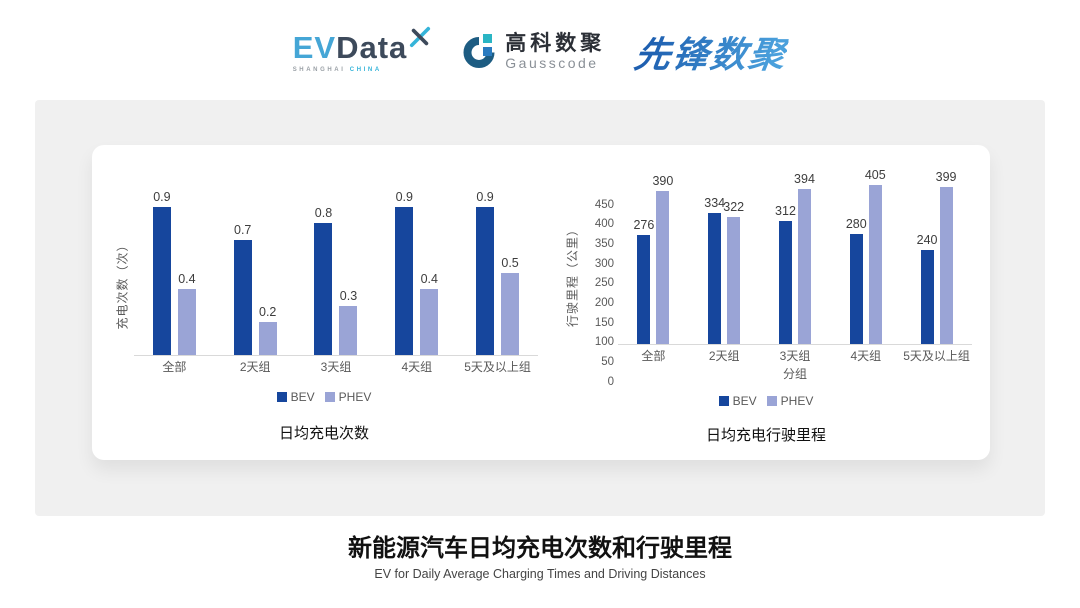  What do you see at coordinates (355, 397) in the screenshot?
I see `legend-label: PHEV` at bounding box center [355, 397].